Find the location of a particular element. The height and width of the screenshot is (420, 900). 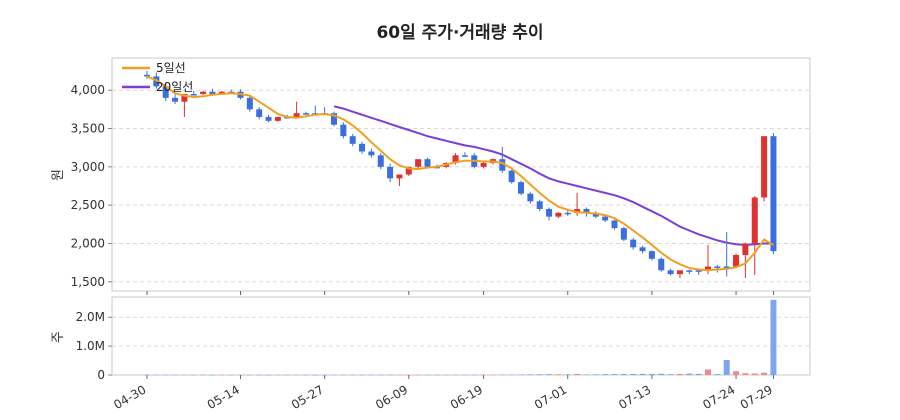

legend: 5일선 20일선 is located at coordinates (157, 77).